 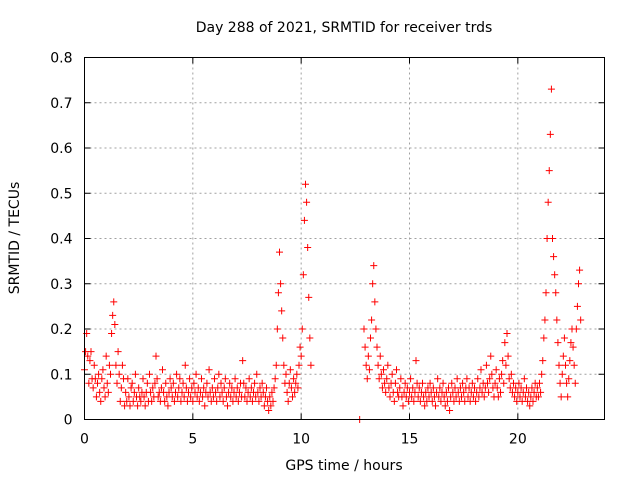 I want to click on y-tick-label: 0, so click(x=68, y=421).